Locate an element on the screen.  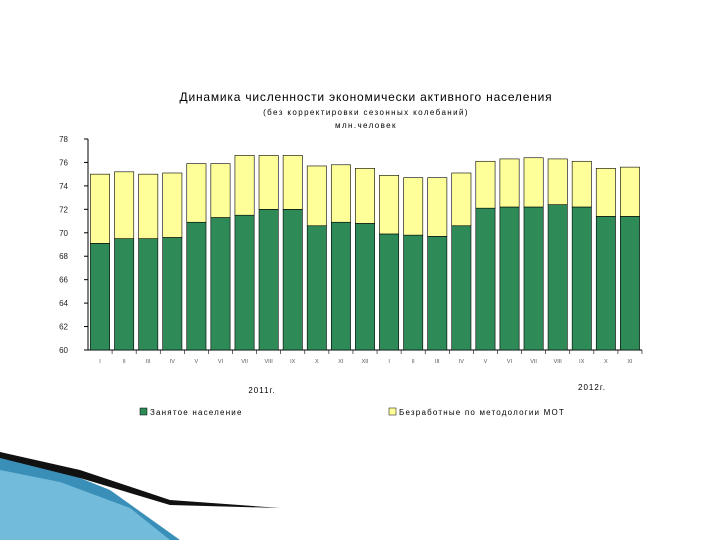
y-tick-label: 68 is located at coordinates (63, 256).